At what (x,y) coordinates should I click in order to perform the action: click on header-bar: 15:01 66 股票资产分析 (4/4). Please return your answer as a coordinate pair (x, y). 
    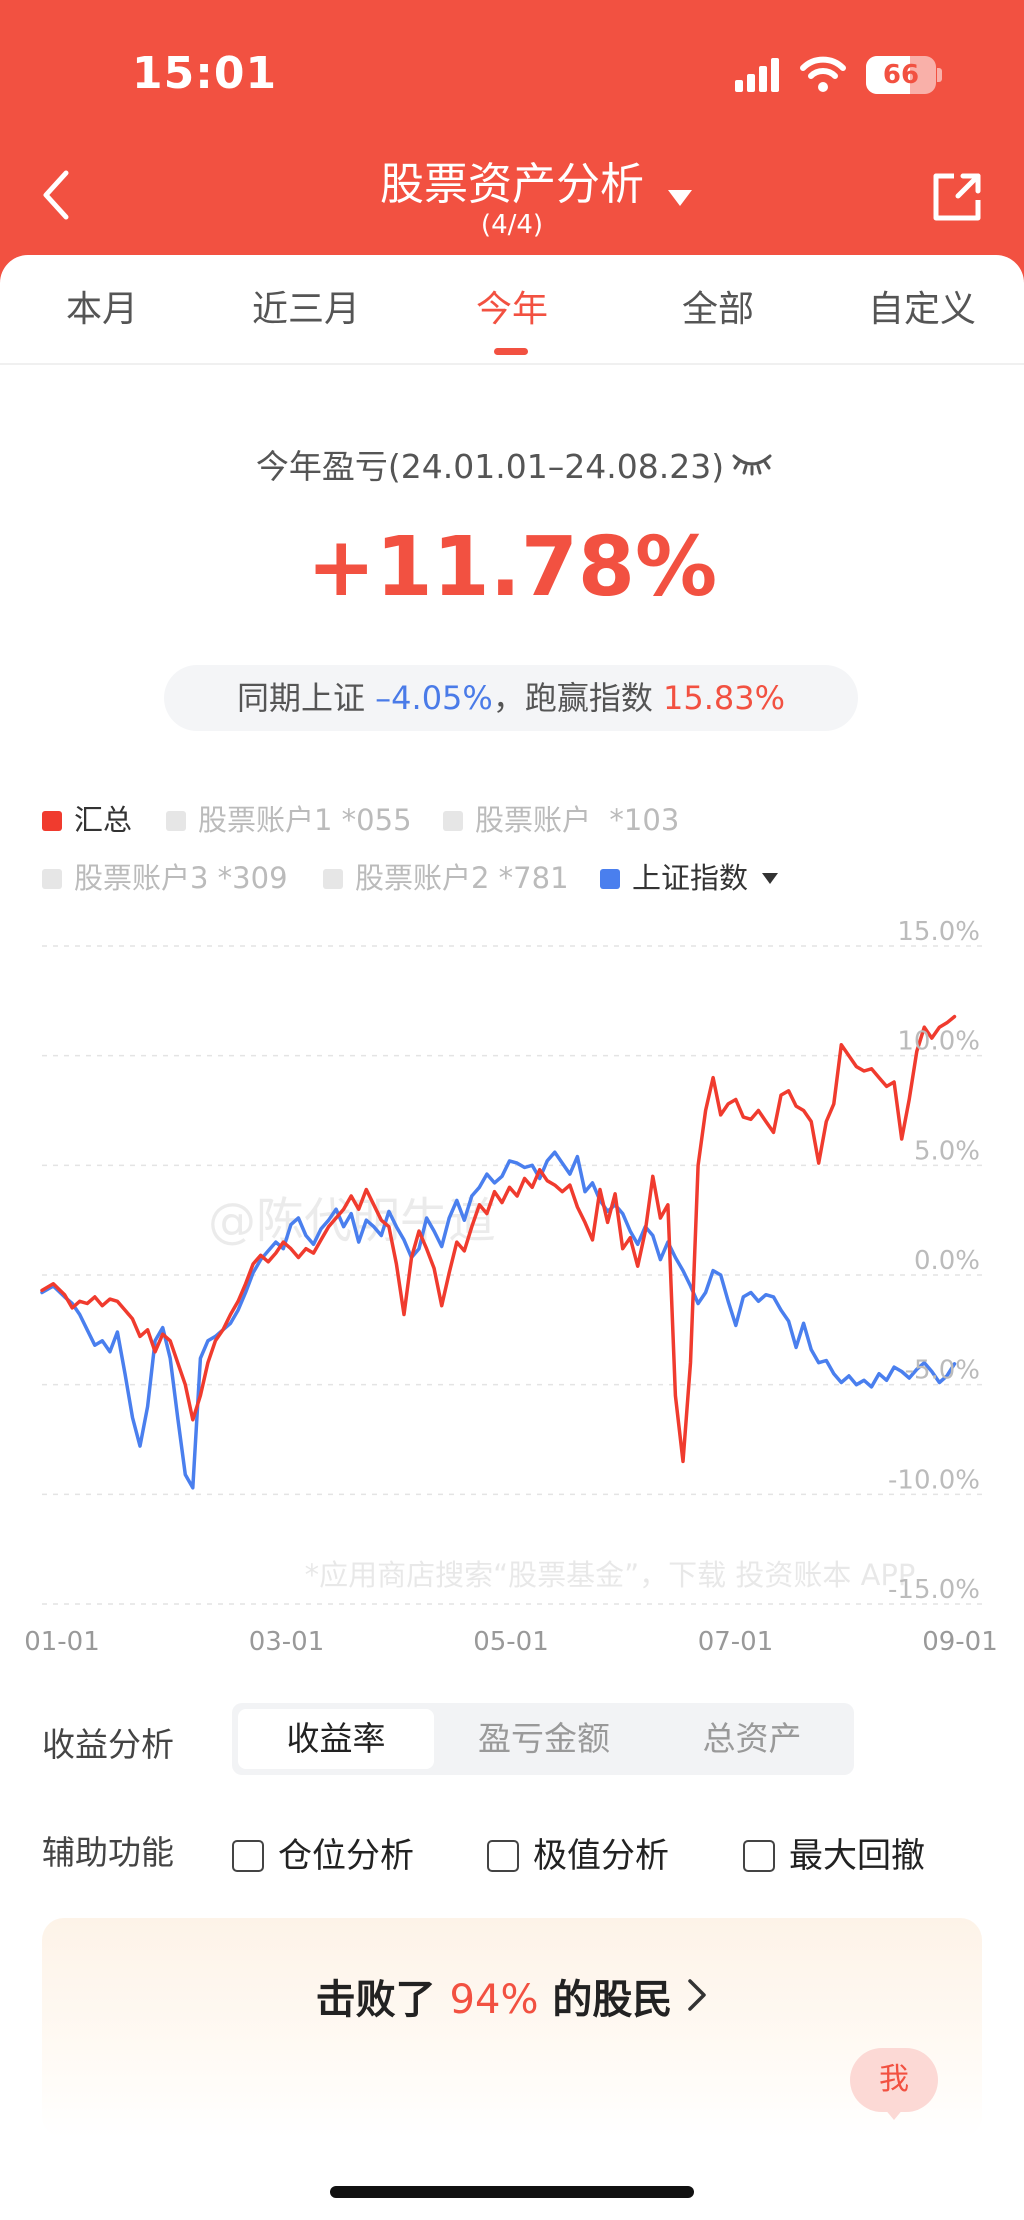
    Looking at the image, I should click on (512, 145).